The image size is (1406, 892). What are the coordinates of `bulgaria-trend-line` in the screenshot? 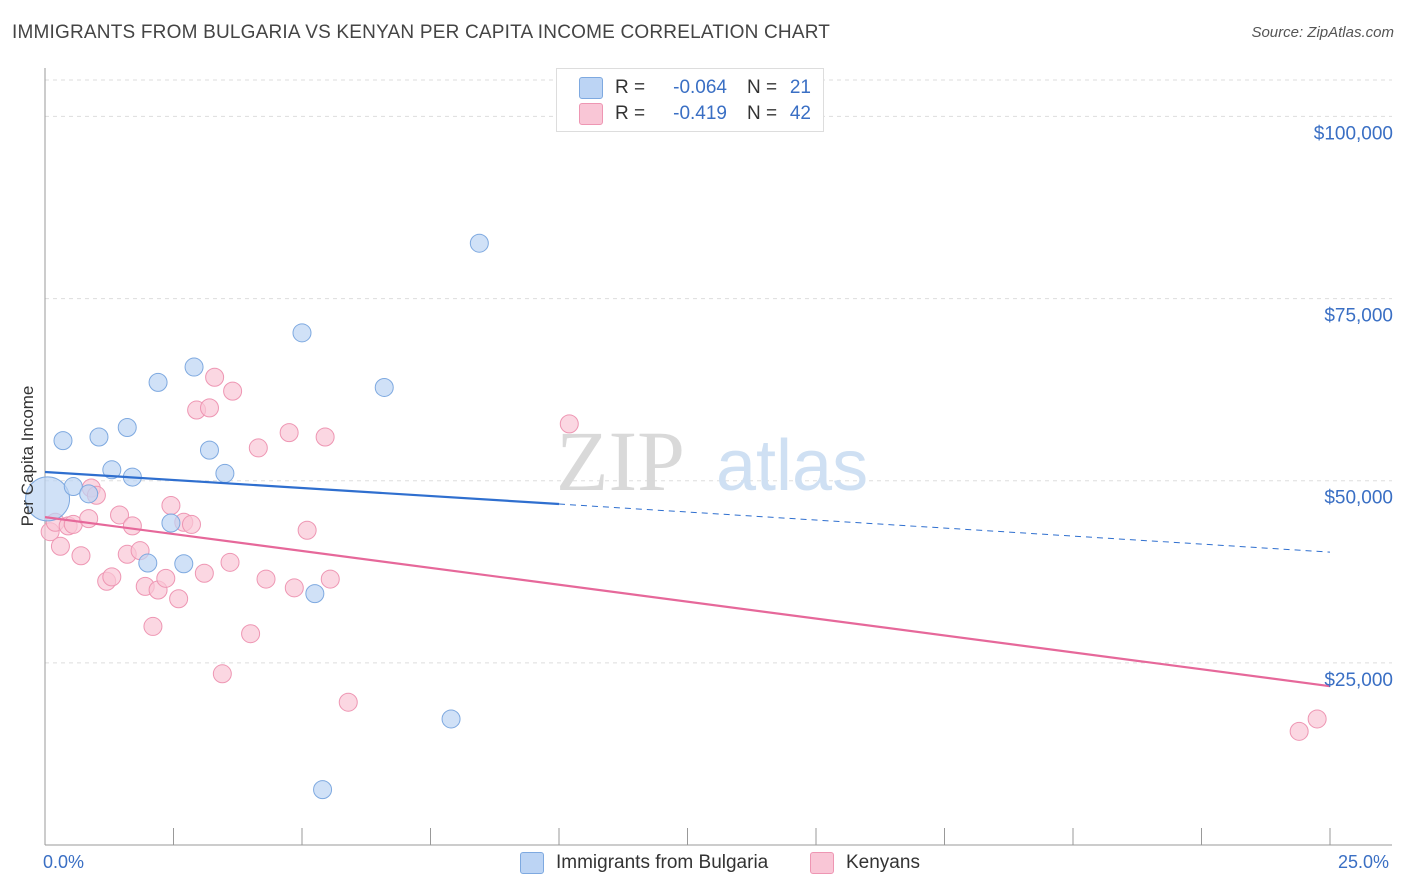 It's located at (302, 488).